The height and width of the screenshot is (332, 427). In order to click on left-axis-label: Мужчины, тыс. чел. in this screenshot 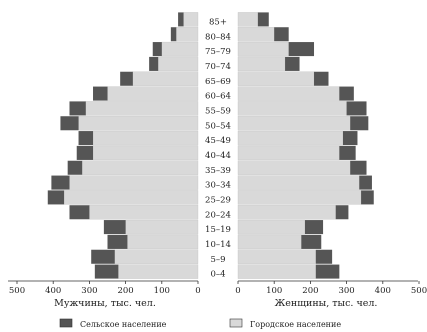, I will do `click(105, 303)`.